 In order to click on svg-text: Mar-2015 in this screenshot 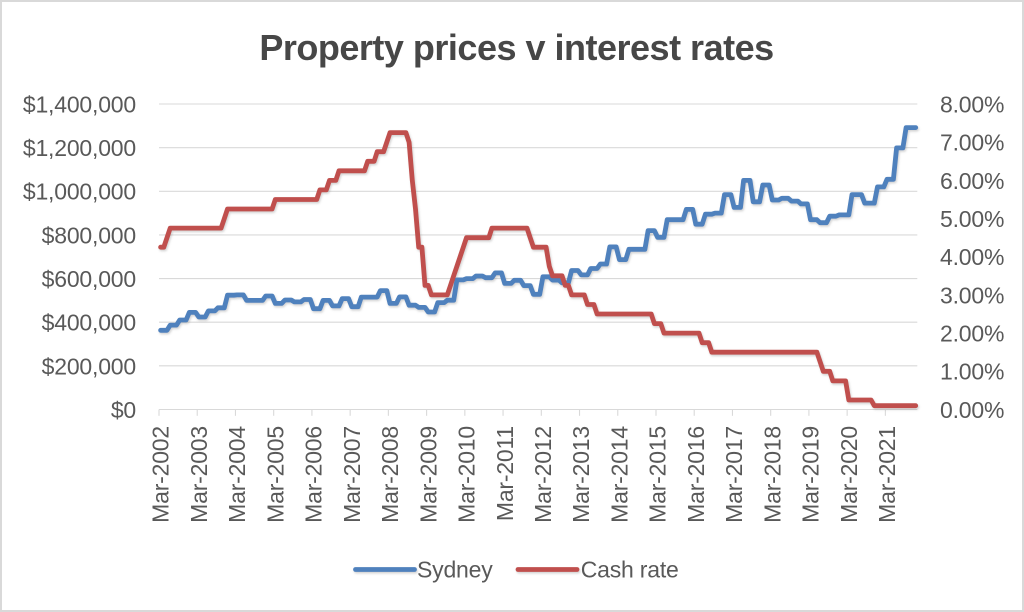, I will do `click(658, 474)`.